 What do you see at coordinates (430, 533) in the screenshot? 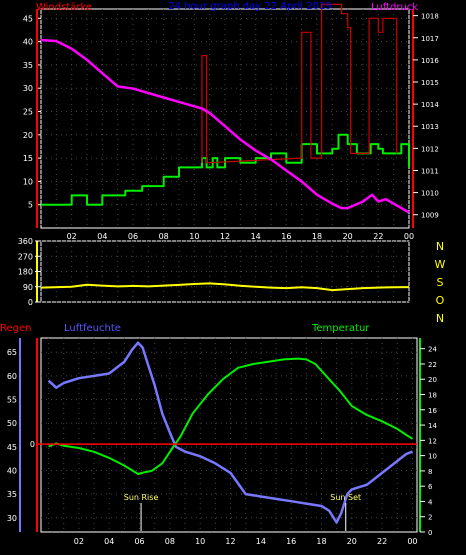
I see `temperature-y-tick-label: 0` at bounding box center [430, 533].